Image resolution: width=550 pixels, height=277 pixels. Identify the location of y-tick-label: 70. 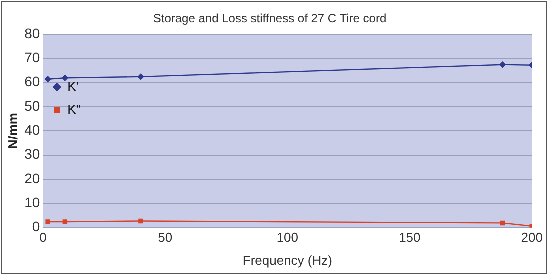
(32, 57).